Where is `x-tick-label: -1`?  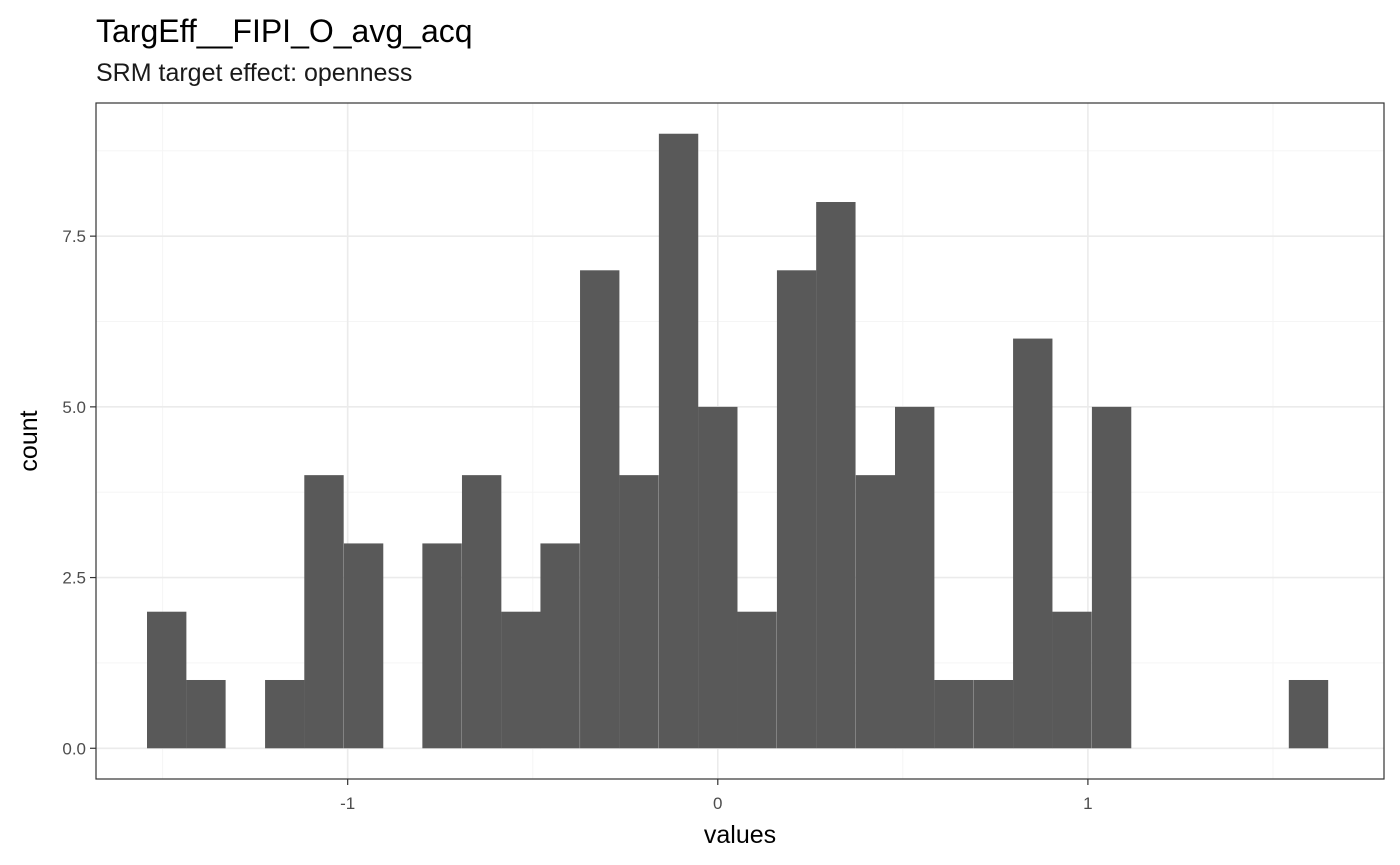
x-tick-label: -1 is located at coordinates (347, 803).